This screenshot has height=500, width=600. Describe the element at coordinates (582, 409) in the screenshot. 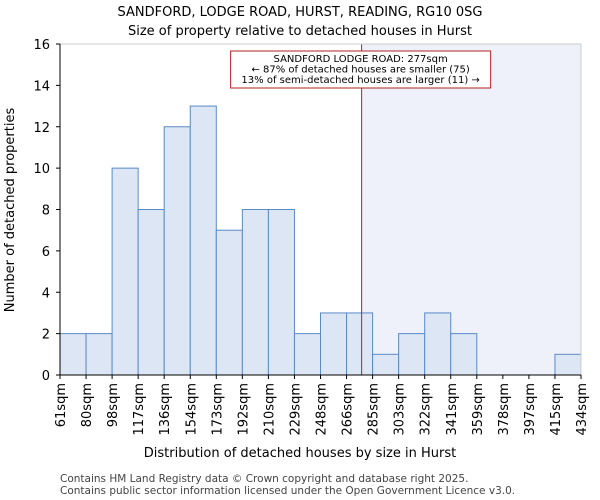

I see `x-tick-label: 434sqm` at that location.